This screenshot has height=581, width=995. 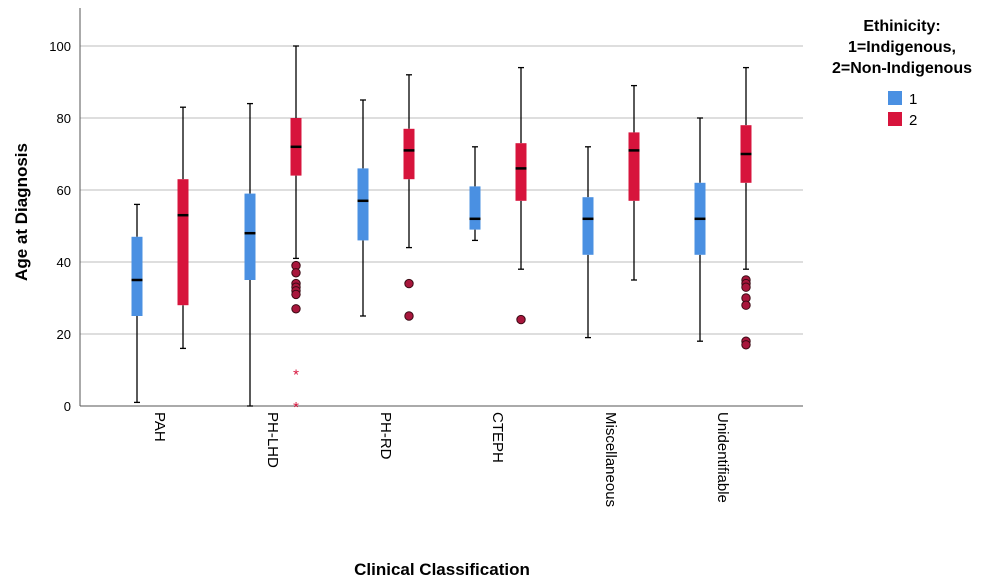 What do you see at coordinates (64, 190) in the screenshot?
I see `y-tick-label: 60` at bounding box center [64, 190].